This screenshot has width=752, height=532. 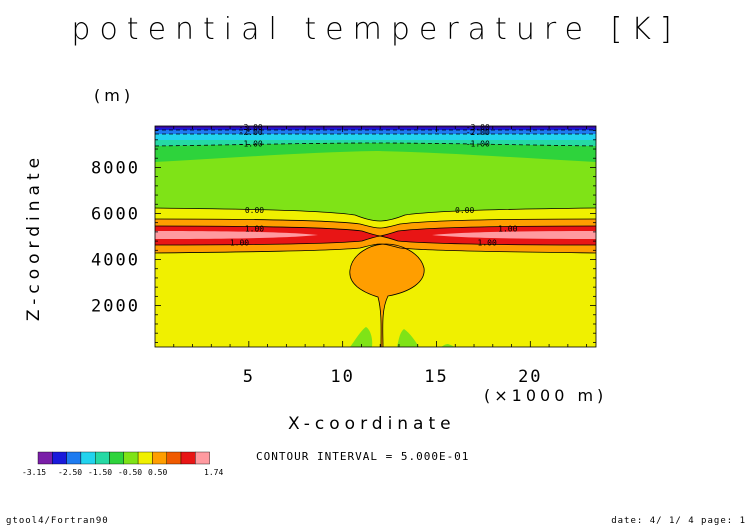 I want to click on color-legend: -3.15 -2.50 -1.50 -0.50 0.50 1.74, so click(x=122, y=464).